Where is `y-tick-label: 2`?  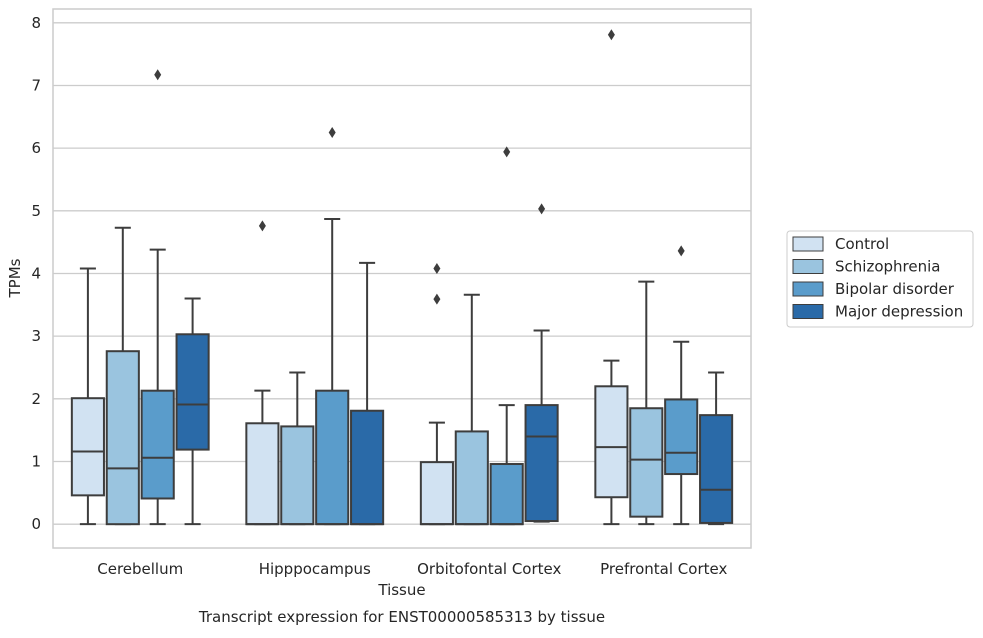
y-tick-label: 2 is located at coordinates (36, 399).